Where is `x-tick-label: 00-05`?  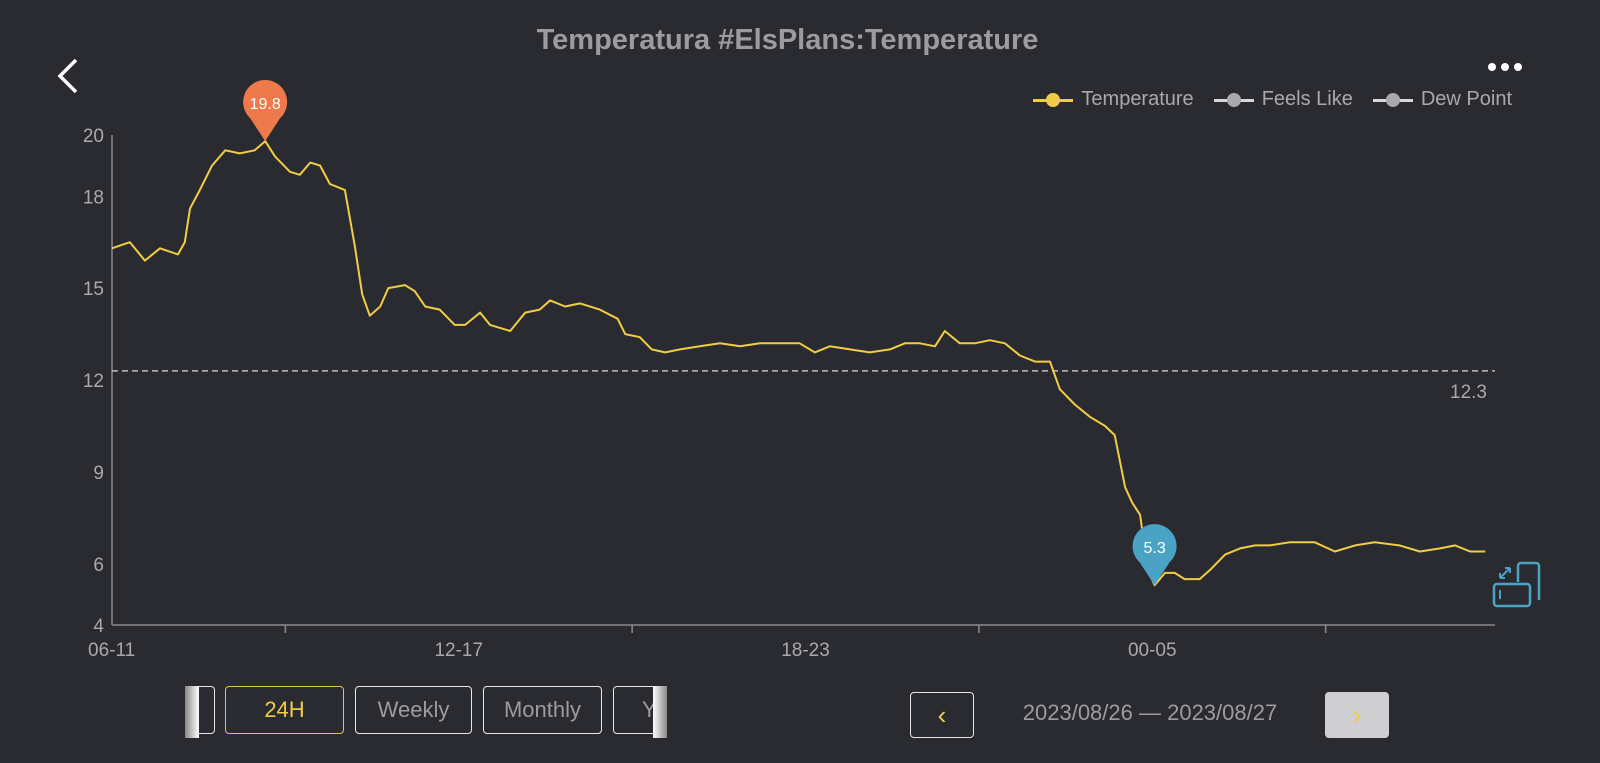
x-tick-label: 00-05 is located at coordinates (1152, 650).